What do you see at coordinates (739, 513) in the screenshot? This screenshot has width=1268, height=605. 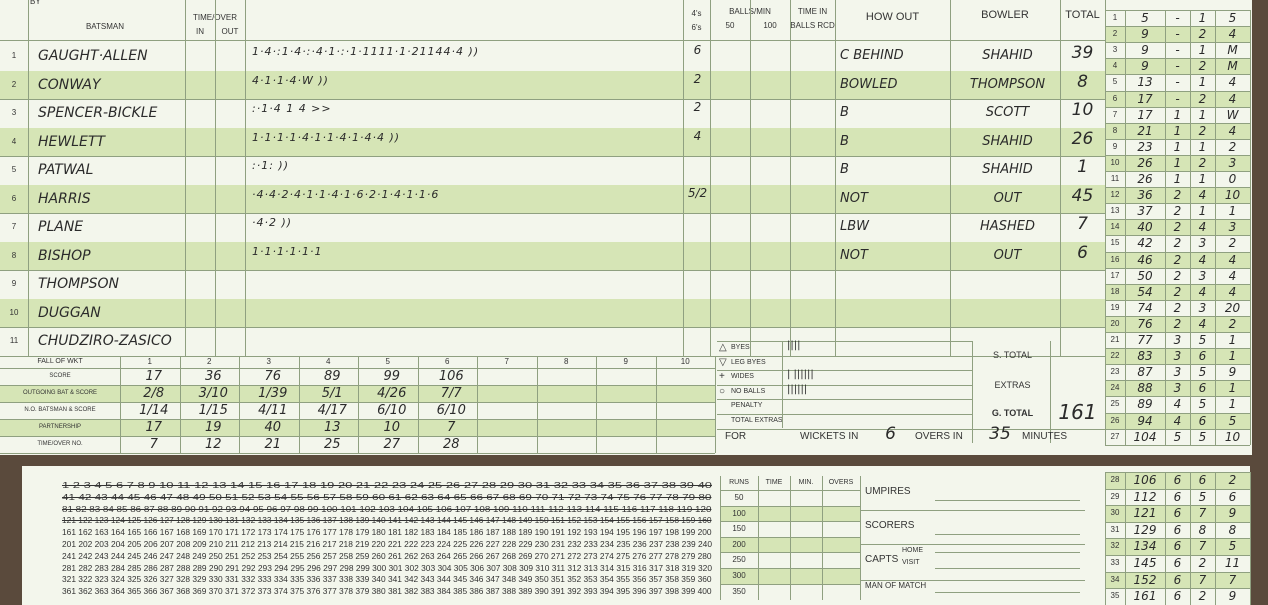 I see `milestone: 100` at bounding box center [739, 513].